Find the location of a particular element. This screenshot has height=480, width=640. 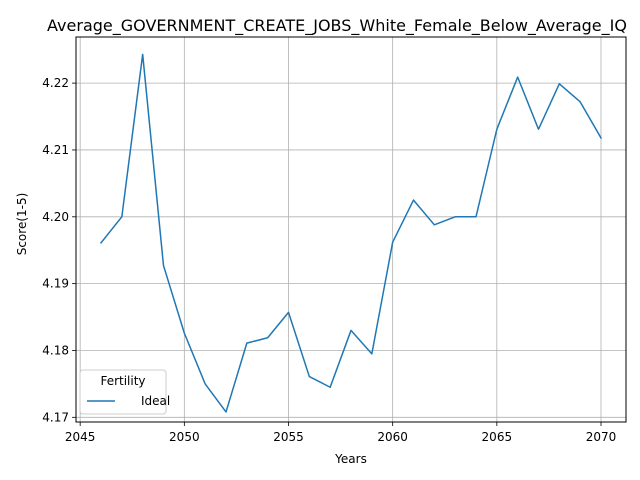

legend-title: Fertility is located at coordinates (122, 381).